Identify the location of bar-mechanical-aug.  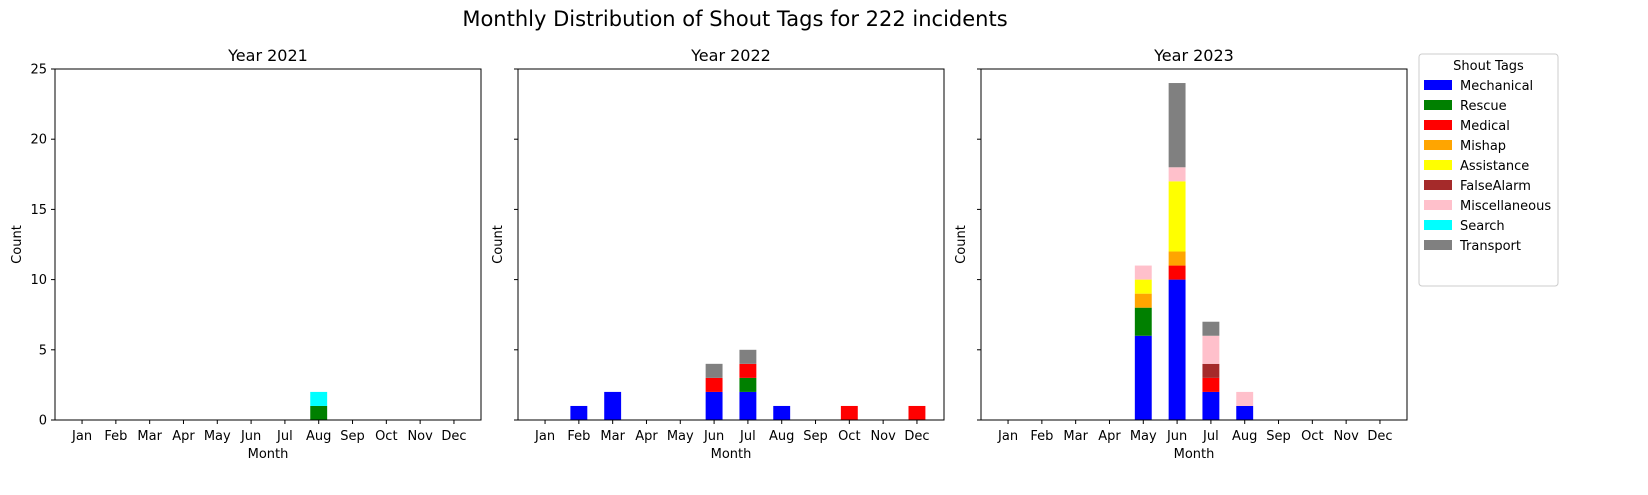
(1245, 412).